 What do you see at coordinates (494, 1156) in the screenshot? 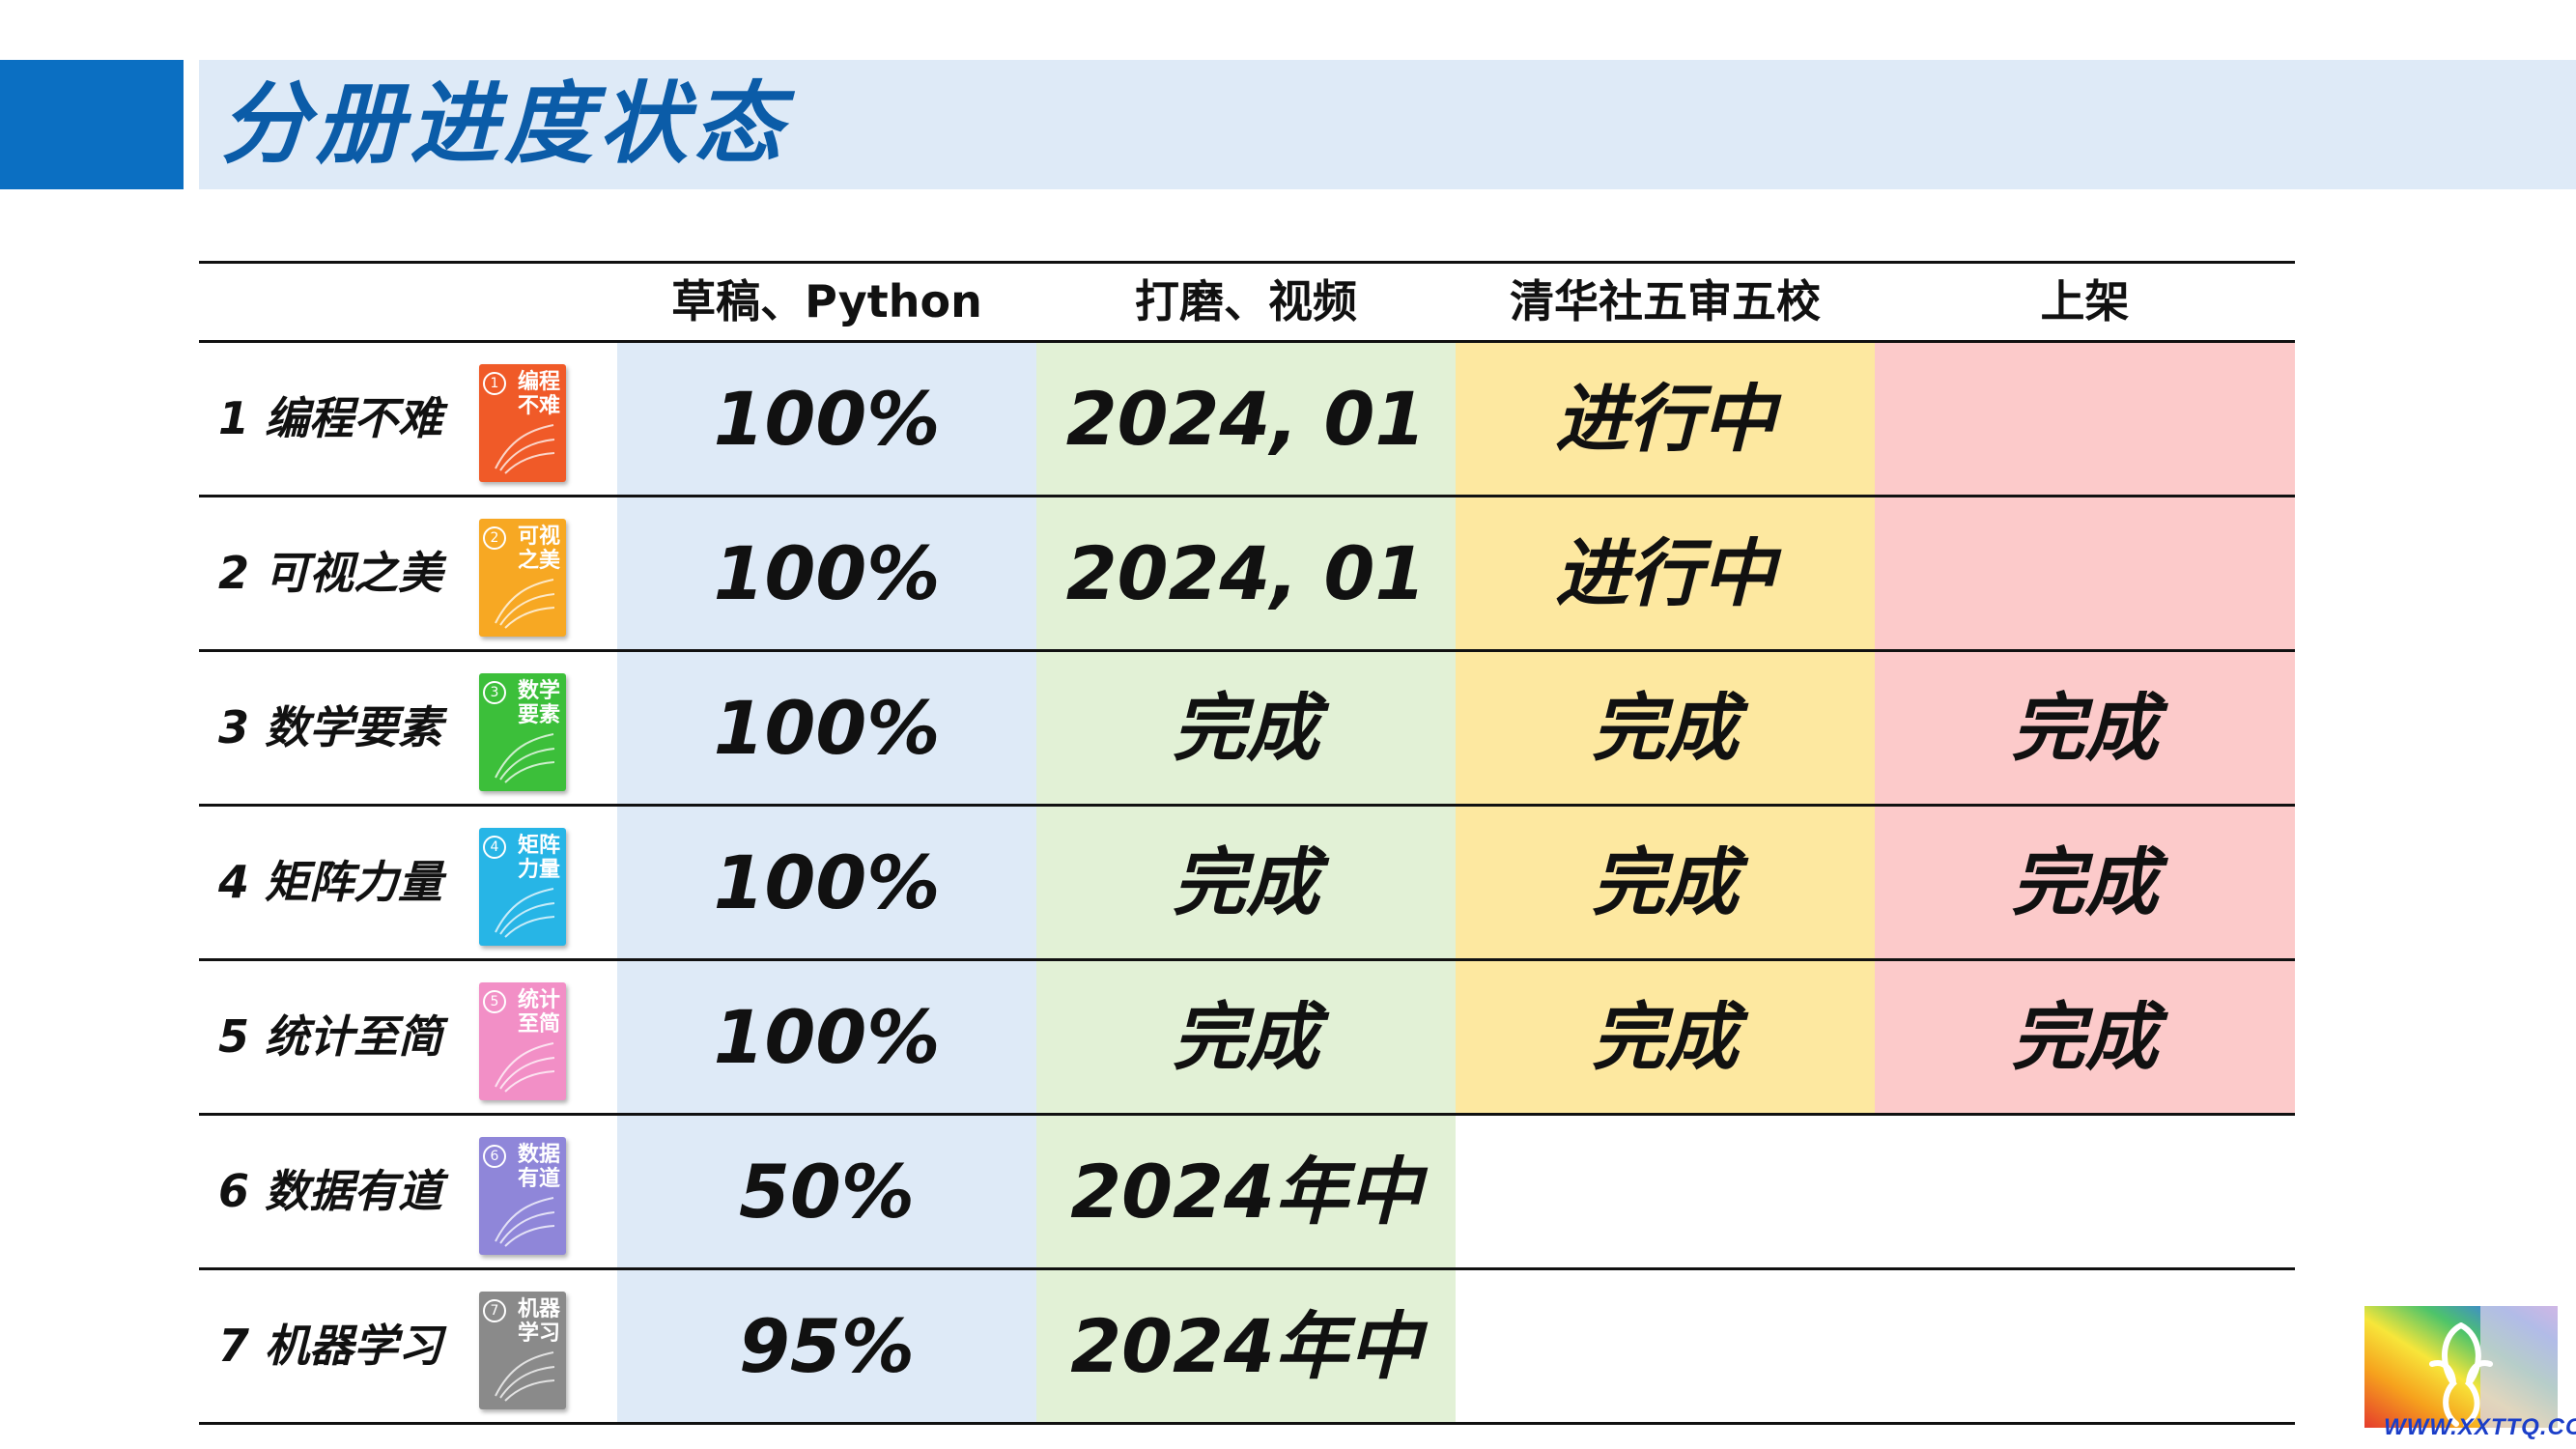
I see `cover-number: 6` at bounding box center [494, 1156].